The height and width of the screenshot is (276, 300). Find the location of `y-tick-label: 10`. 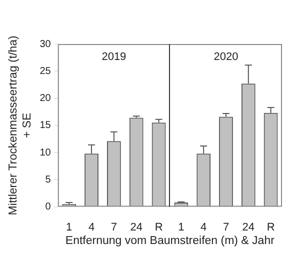

y-tick-label: 10 is located at coordinates (46, 152).